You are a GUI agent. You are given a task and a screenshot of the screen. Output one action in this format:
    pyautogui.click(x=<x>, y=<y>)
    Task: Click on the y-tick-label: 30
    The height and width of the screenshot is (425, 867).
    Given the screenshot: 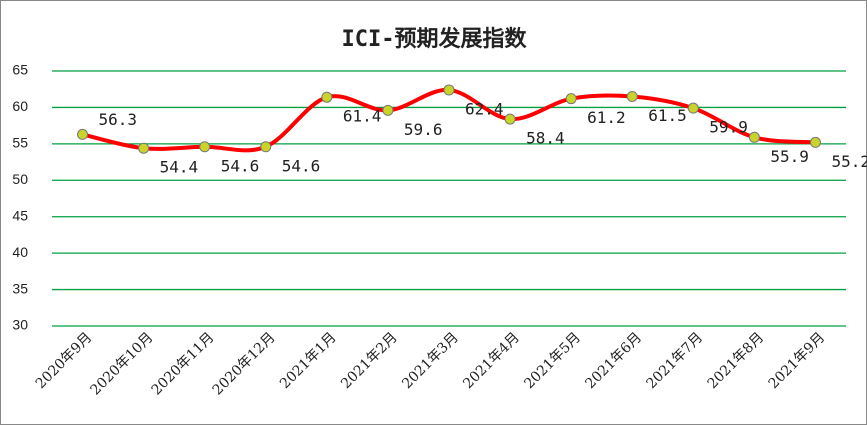 What is the action you would take?
    pyautogui.click(x=20, y=325)
    